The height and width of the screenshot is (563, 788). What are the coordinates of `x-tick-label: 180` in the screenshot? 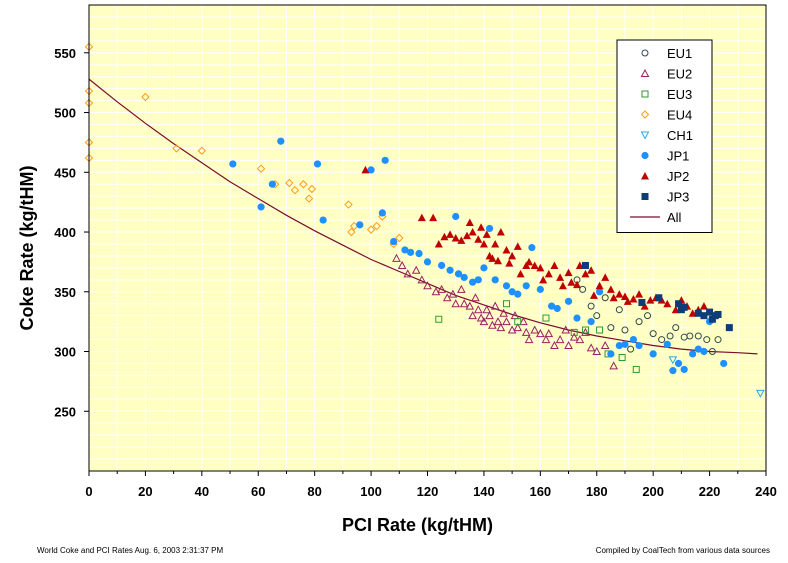 It's located at (597, 491).